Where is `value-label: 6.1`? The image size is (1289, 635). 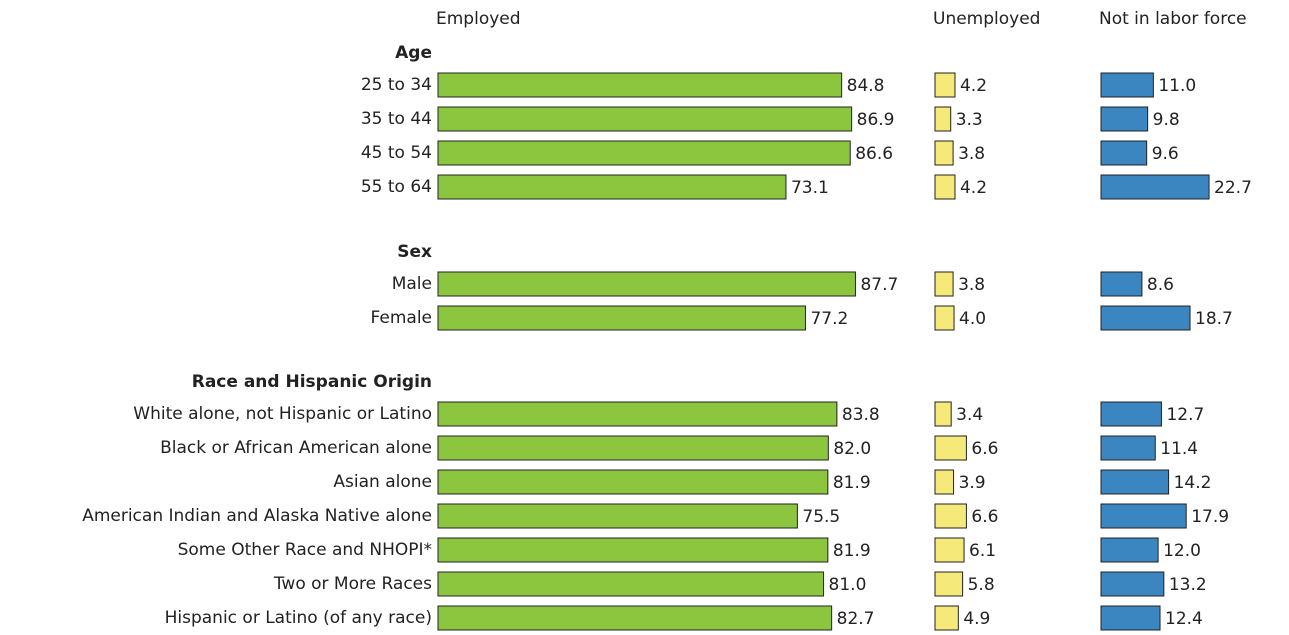 value-label: 6.1 is located at coordinates (982, 551).